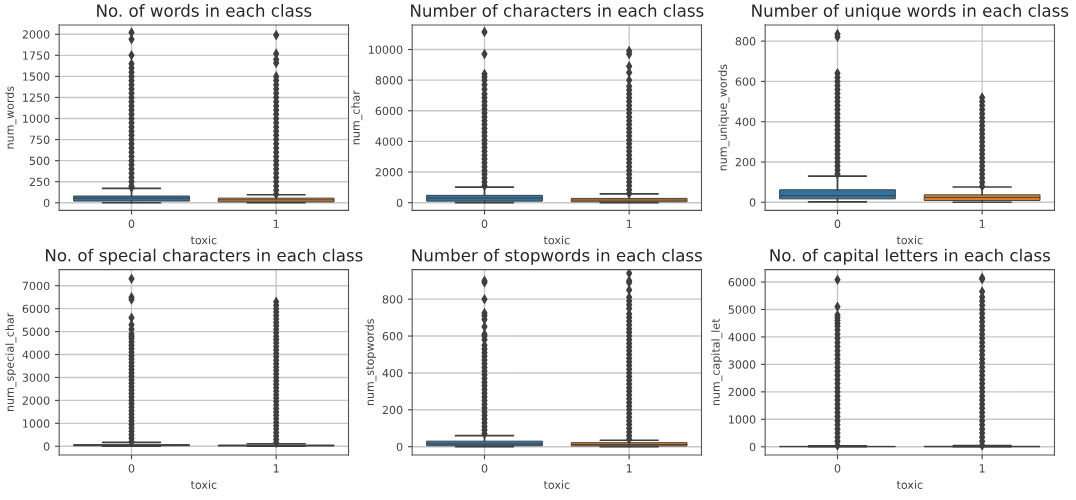 Image resolution: width=1076 pixels, height=500 pixels. I want to click on chart-title: Number of unique words in each class, so click(910, 12).